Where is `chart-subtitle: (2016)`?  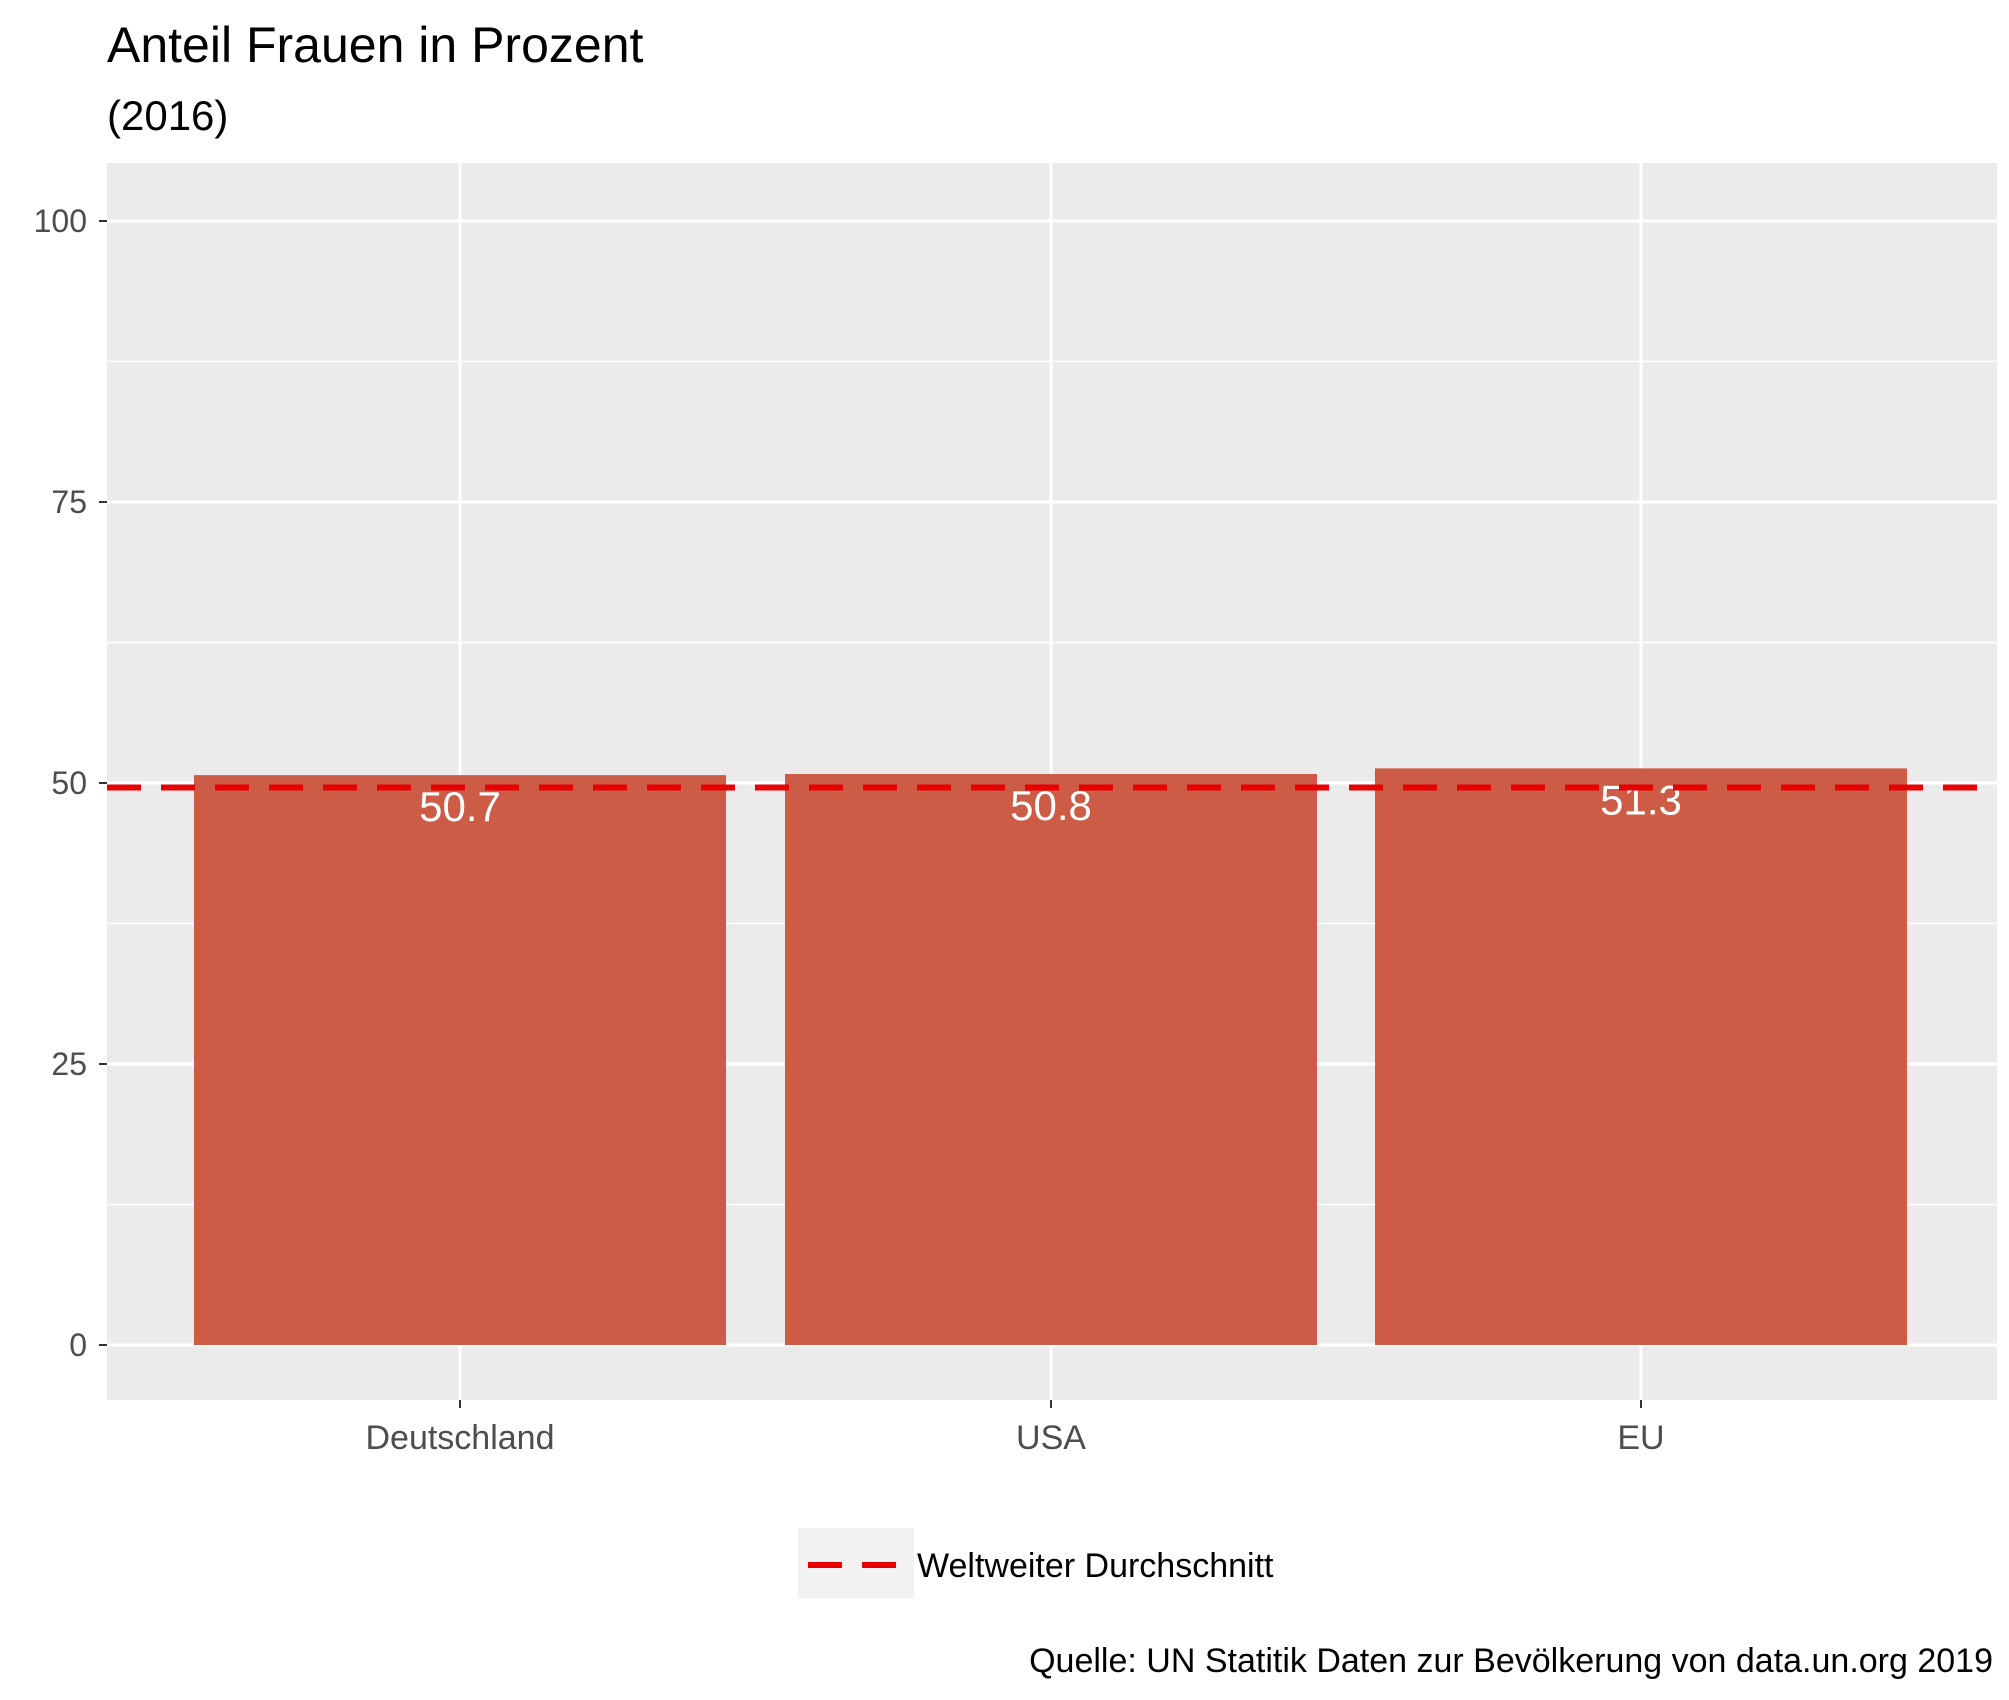 chart-subtitle: (2016) is located at coordinates (167, 115).